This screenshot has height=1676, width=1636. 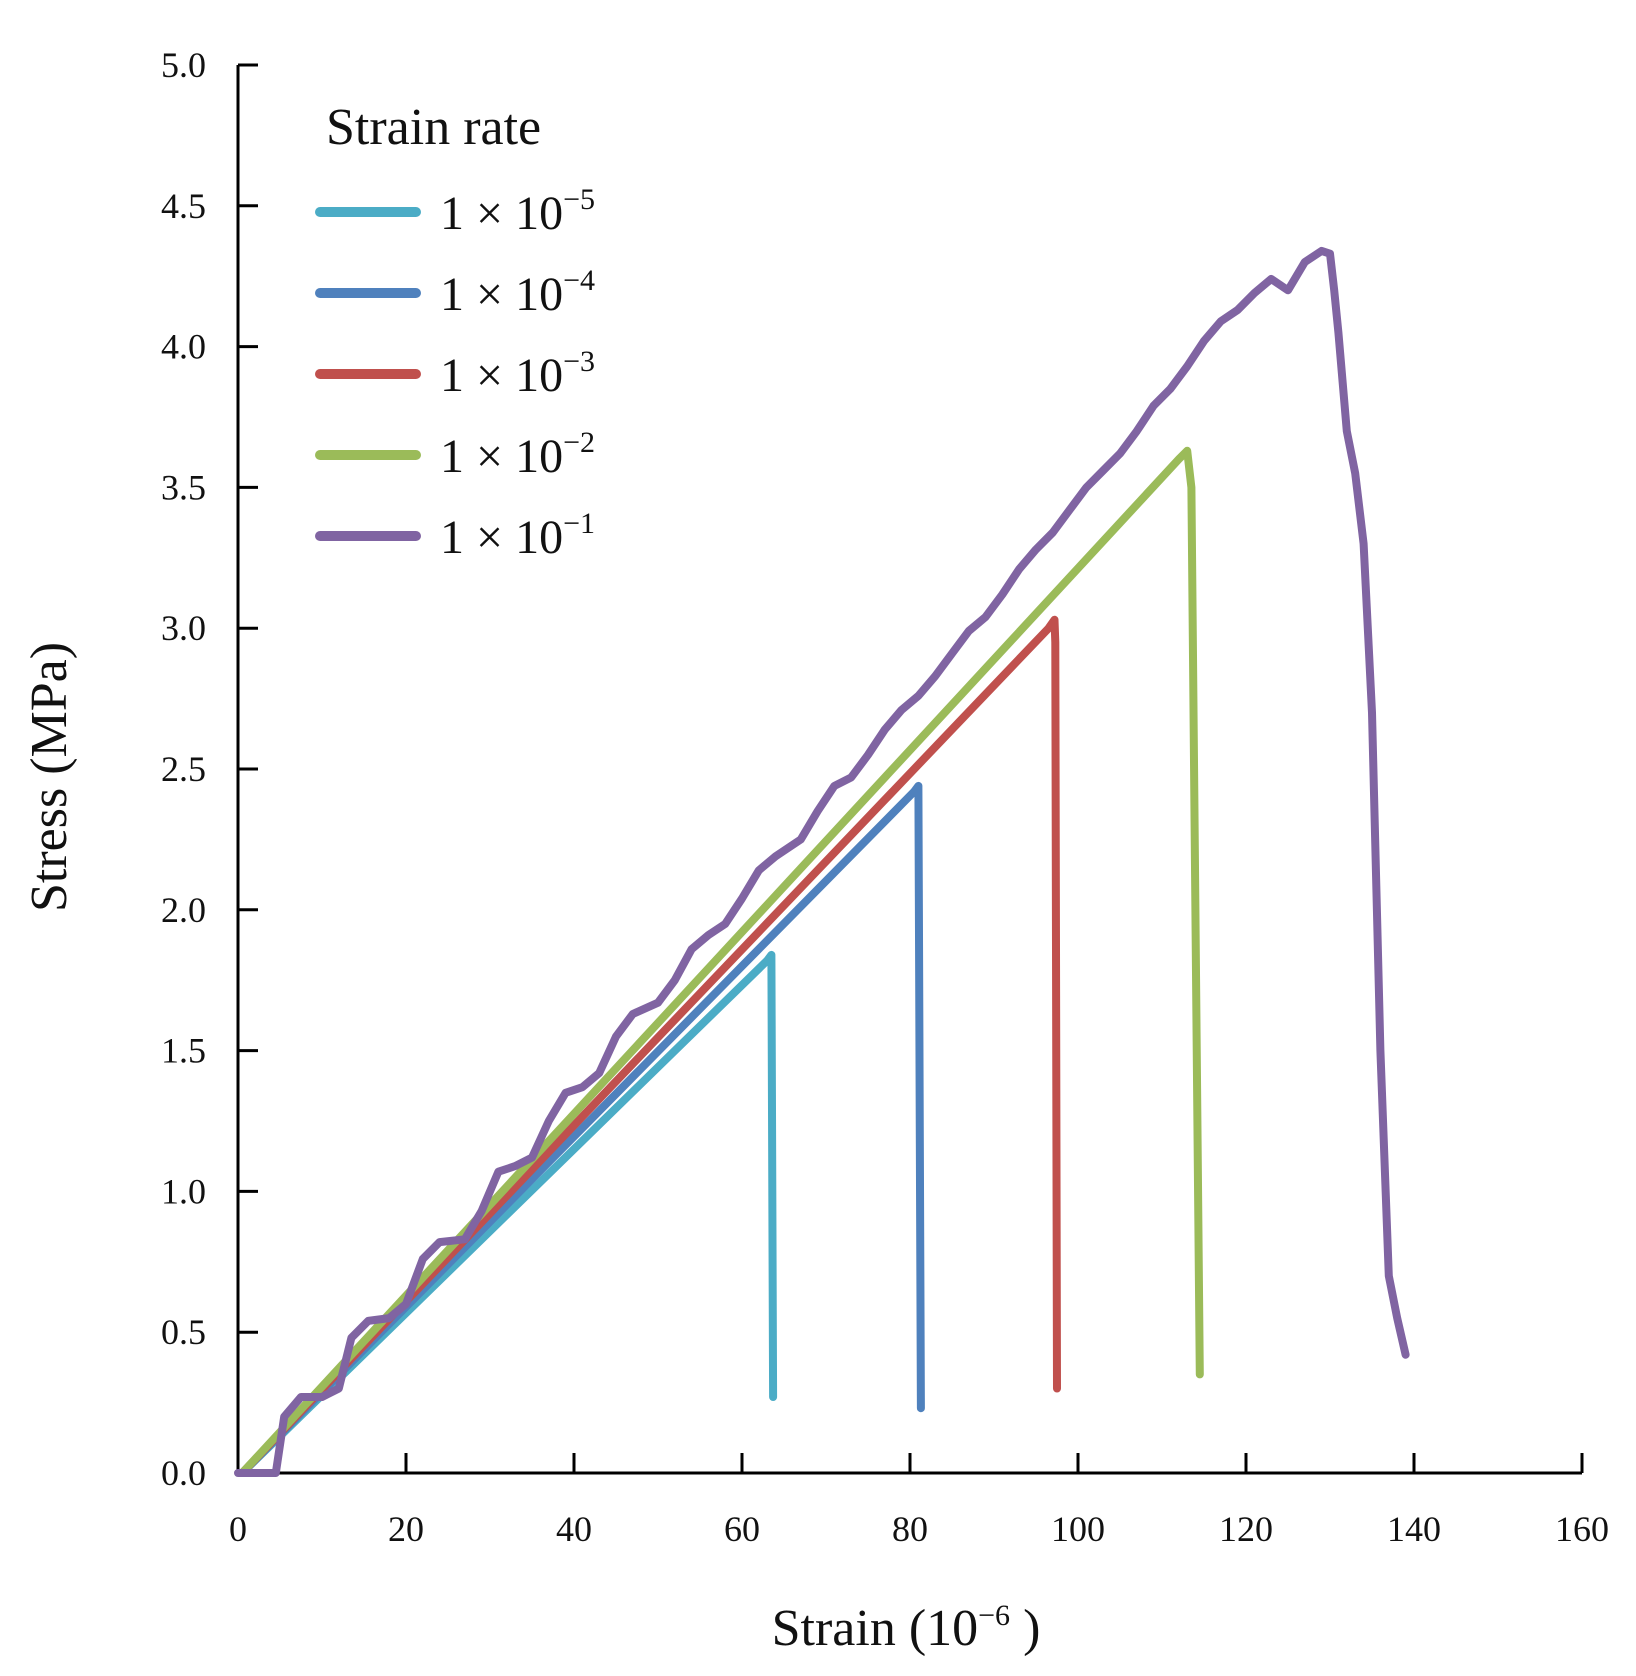 I want to click on y-tick-label: 4.5, so click(x=183, y=206).